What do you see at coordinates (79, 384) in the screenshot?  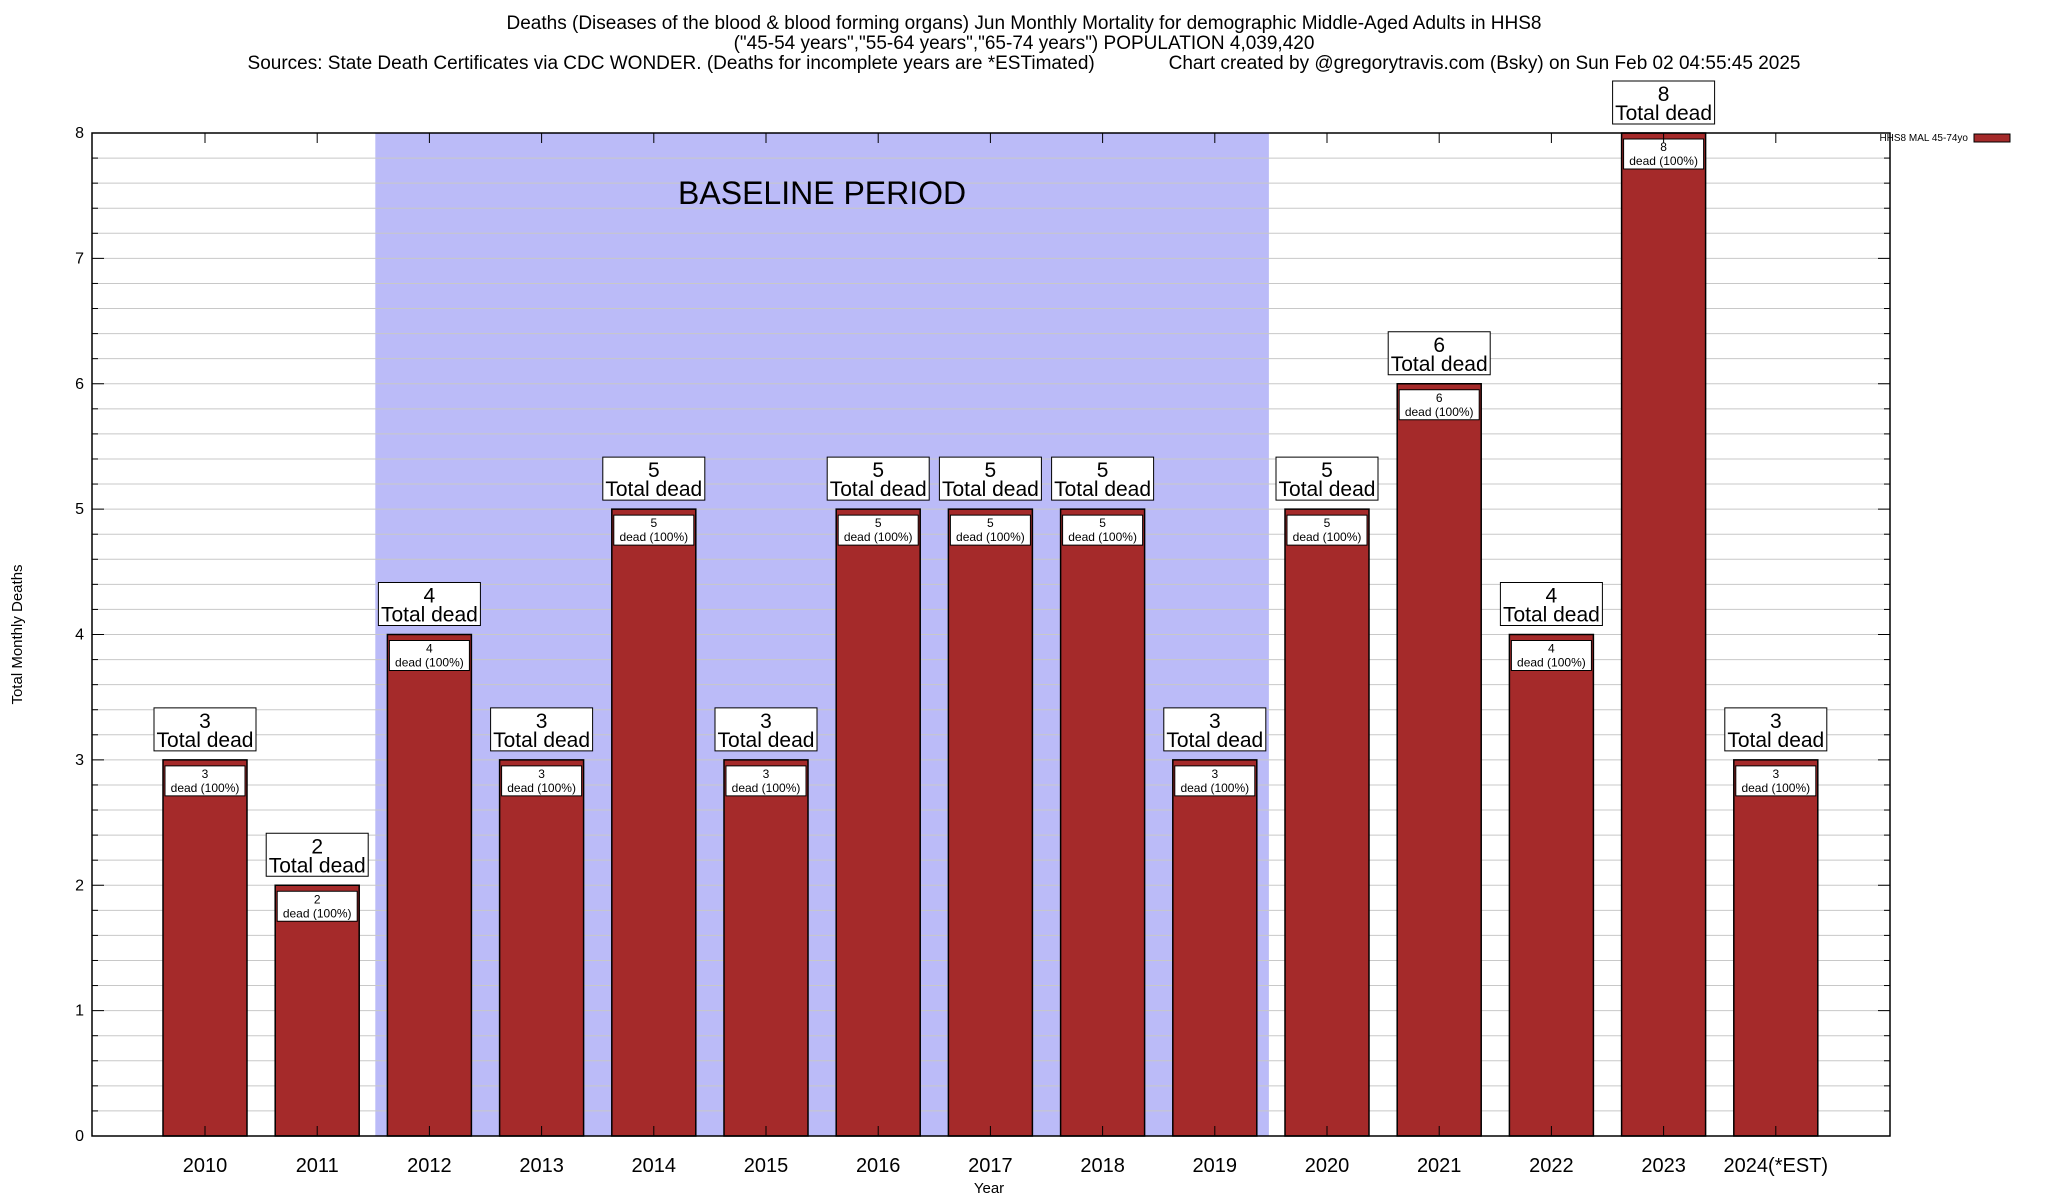 I see `y-tick-label: 6` at bounding box center [79, 384].